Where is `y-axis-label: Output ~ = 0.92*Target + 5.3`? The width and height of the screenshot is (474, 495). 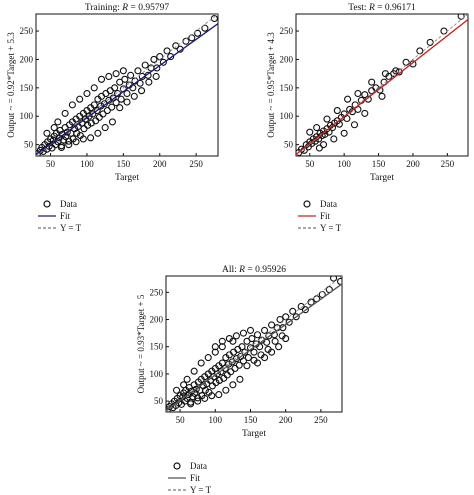
y-axis-label: Output ~ = 0.92*Target + 5.3 is located at coordinates (11, 85).